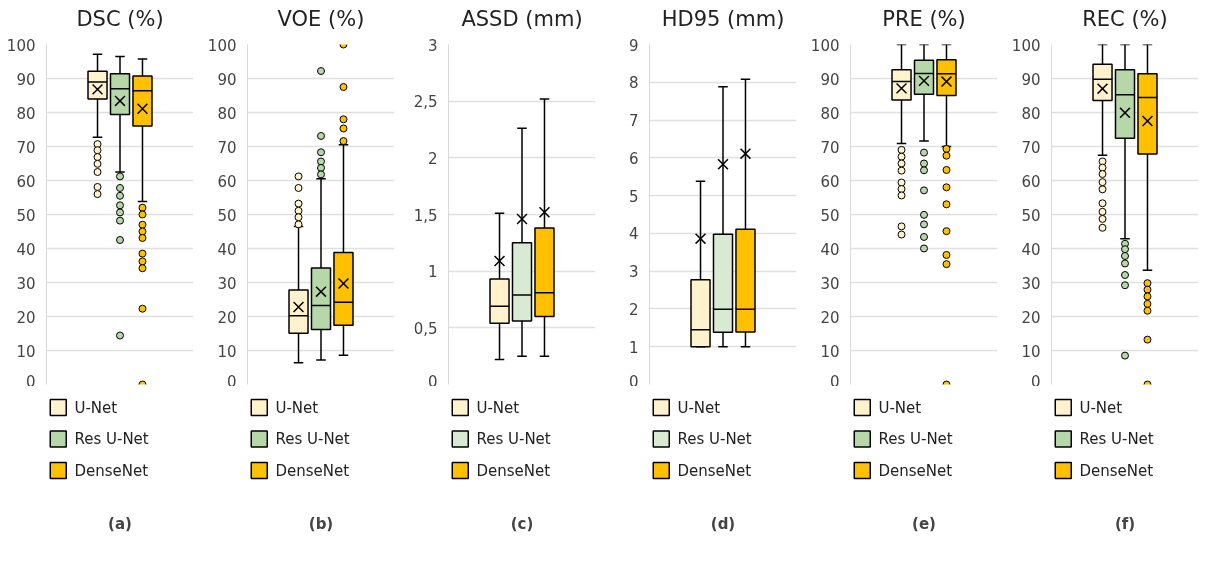 Image resolution: width=1218 pixels, height=579 pixels. Describe the element at coordinates (633, 234) in the screenshot. I see `y-tick-label: 4` at that location.